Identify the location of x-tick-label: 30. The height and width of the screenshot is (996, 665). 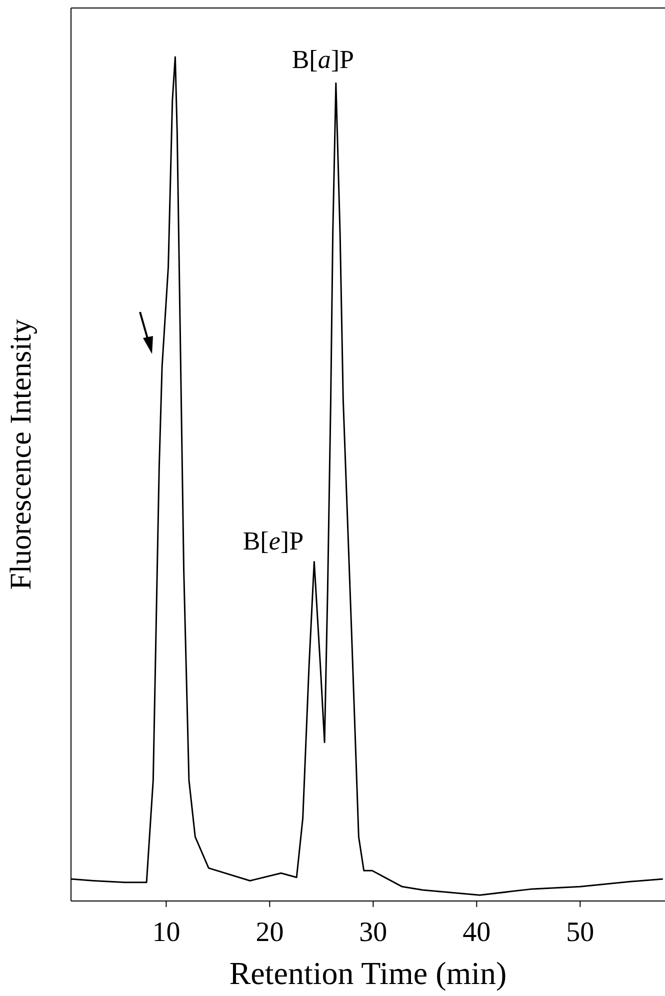
(373, 932).